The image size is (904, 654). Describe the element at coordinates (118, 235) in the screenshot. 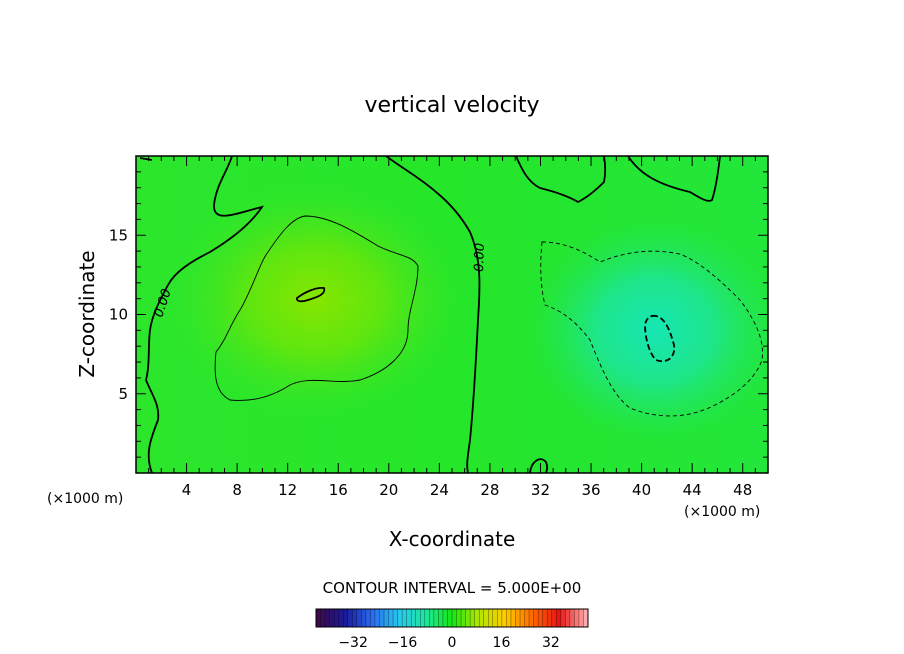

I see `y-tick-label: 15` at that location.